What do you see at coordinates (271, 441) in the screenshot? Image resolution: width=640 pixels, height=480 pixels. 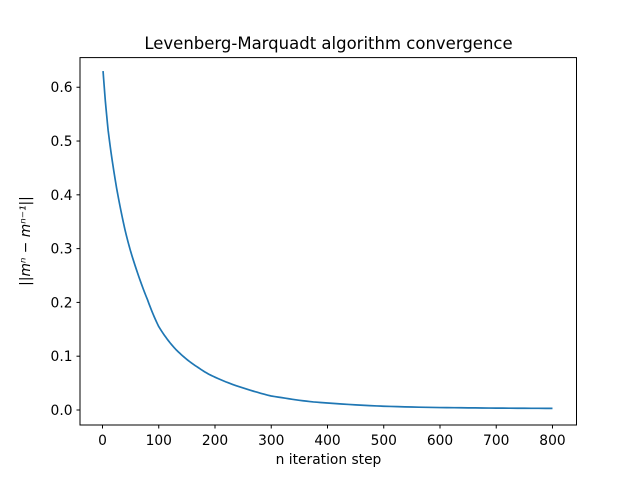 I see `x-tick-label: 300` at bounding box center [271, 441].